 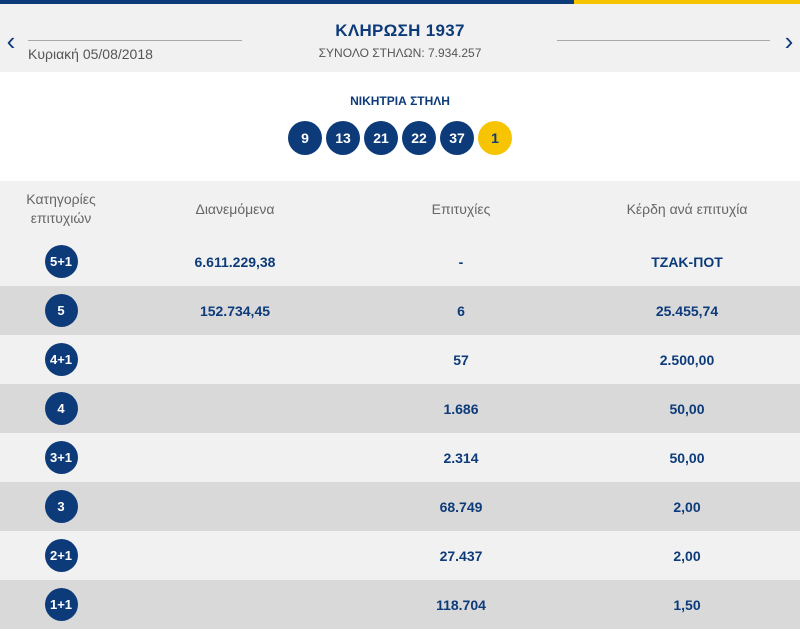 What do you see at coordinates (400, 359) in the screenshot?
I see `table-row: 4+1 57 2.500,00` at bounding box center [400, 359].